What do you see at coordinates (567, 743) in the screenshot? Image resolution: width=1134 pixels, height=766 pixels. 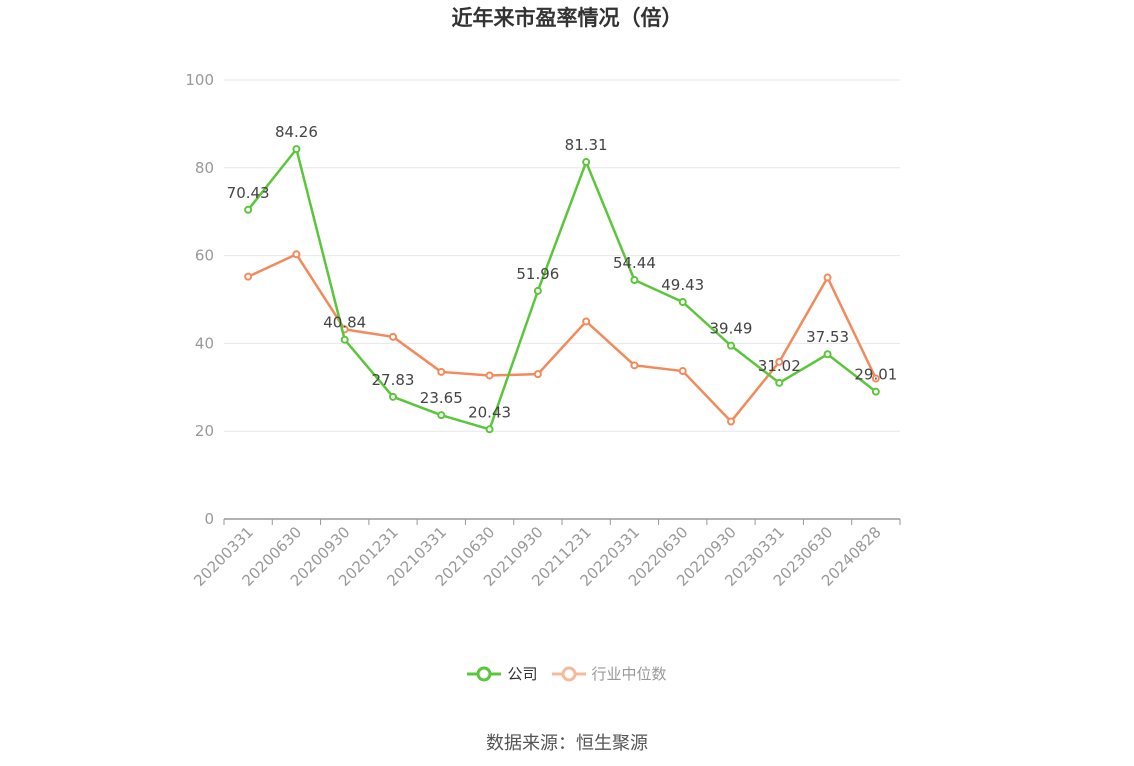 I see `source-note: 数据来源：恒生聚源` at bounding box center [567, 743].